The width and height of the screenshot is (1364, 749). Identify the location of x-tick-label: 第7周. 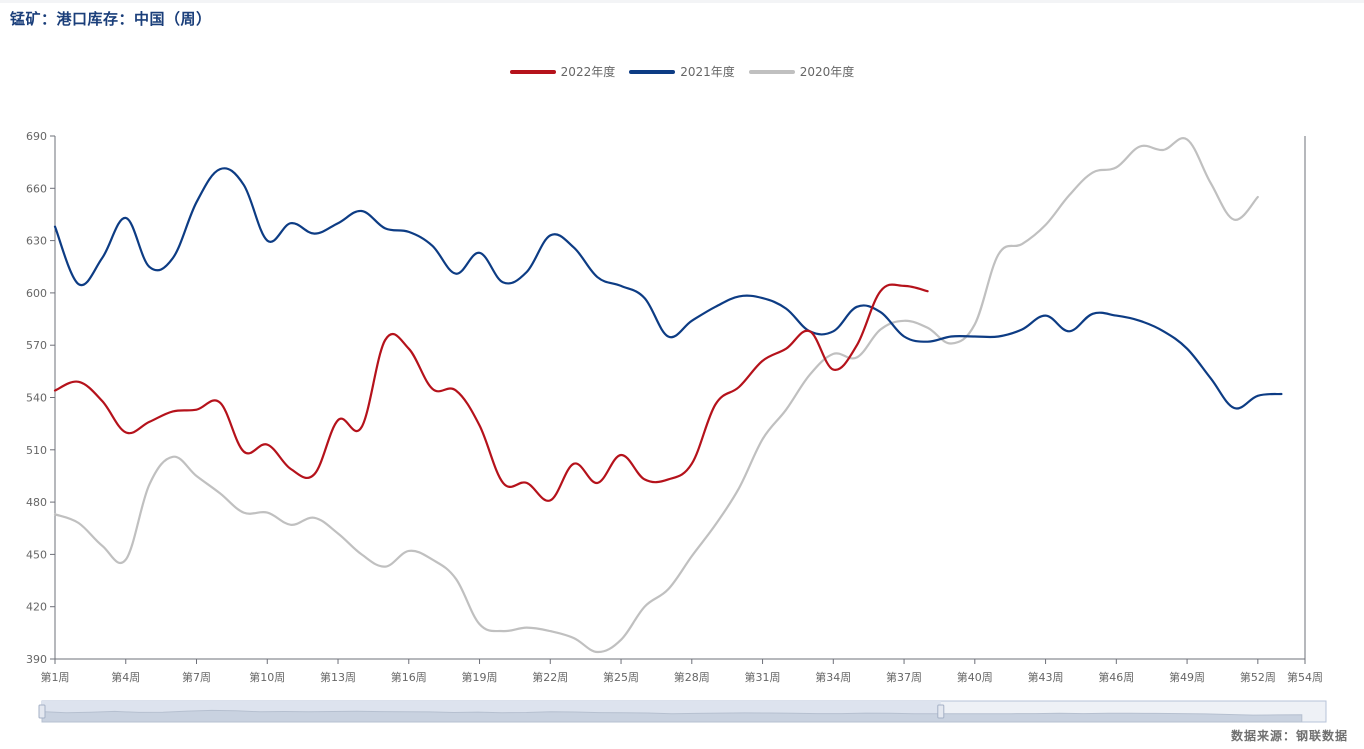
(196, 677).